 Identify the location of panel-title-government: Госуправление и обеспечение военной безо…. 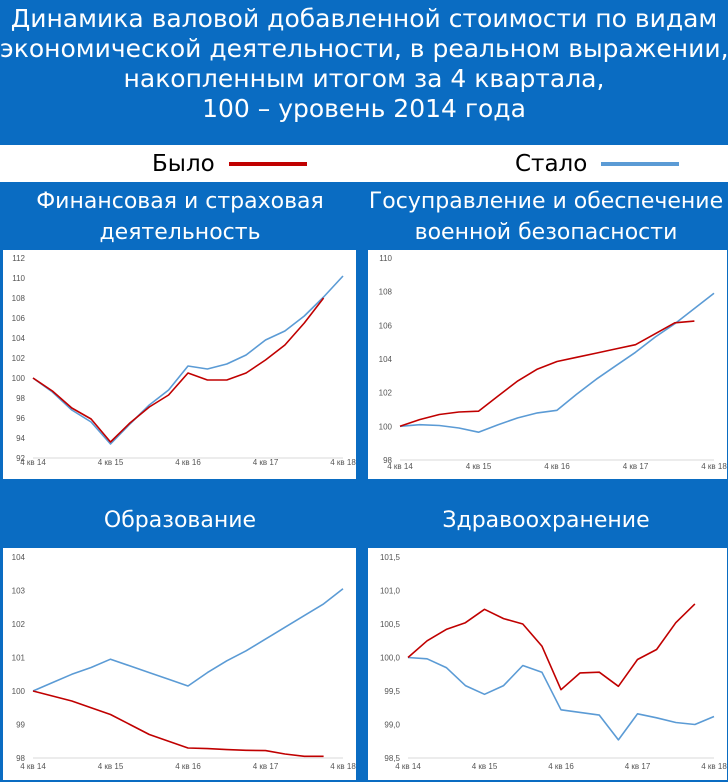
(546, 217).